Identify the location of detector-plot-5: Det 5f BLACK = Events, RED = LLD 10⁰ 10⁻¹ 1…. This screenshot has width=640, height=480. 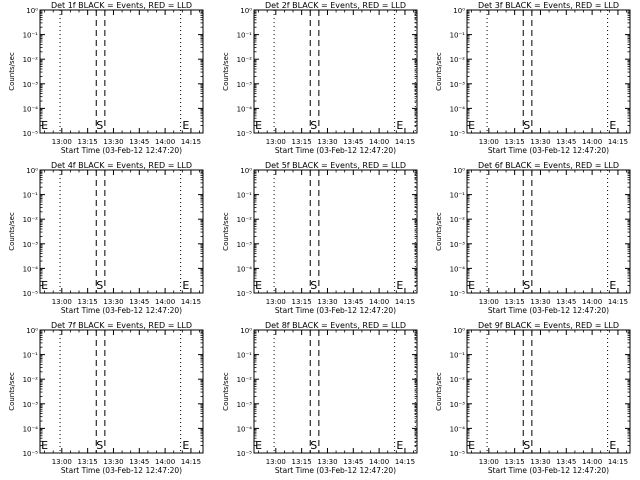
(320, 238).